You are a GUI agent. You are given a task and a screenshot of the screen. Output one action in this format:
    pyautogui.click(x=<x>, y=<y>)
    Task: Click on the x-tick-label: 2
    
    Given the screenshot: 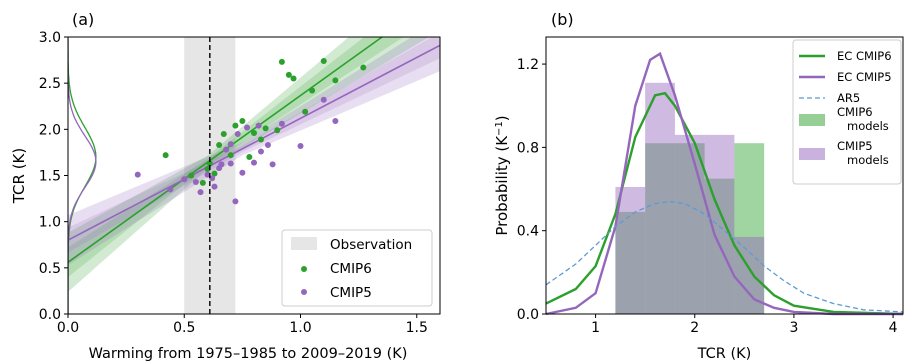 What is the action you would take?
    pyautogui.click(x=694, y=328)
    